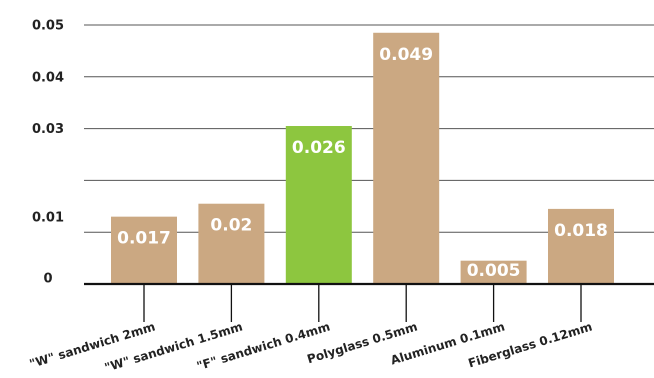 The height and width of the screenshot is (378, 654). Describe the element at coordinates (48, 77) in the screenshot. I see `y-tick-label: 0.04` at that location.